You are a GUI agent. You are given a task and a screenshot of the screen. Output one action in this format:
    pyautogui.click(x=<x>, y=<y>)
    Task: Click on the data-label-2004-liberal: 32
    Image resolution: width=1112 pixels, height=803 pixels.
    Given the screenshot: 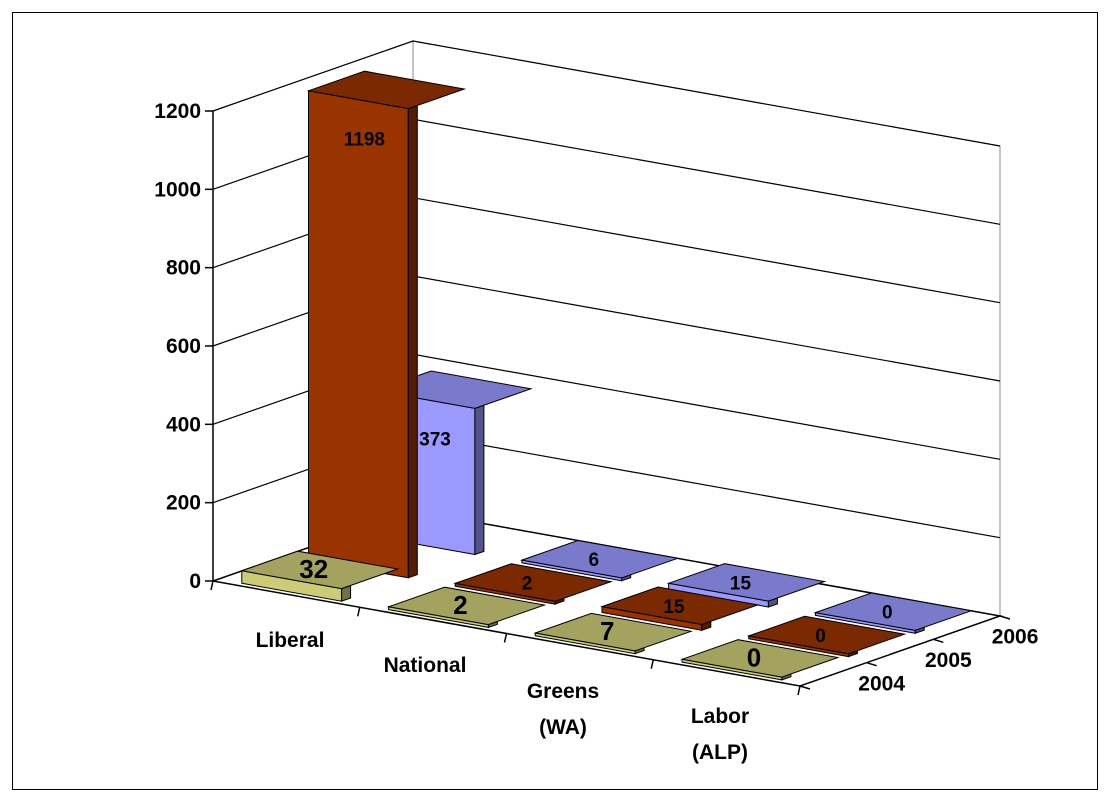 What is the action you would take?
    pyautogui.click(x=313, y=569)
    